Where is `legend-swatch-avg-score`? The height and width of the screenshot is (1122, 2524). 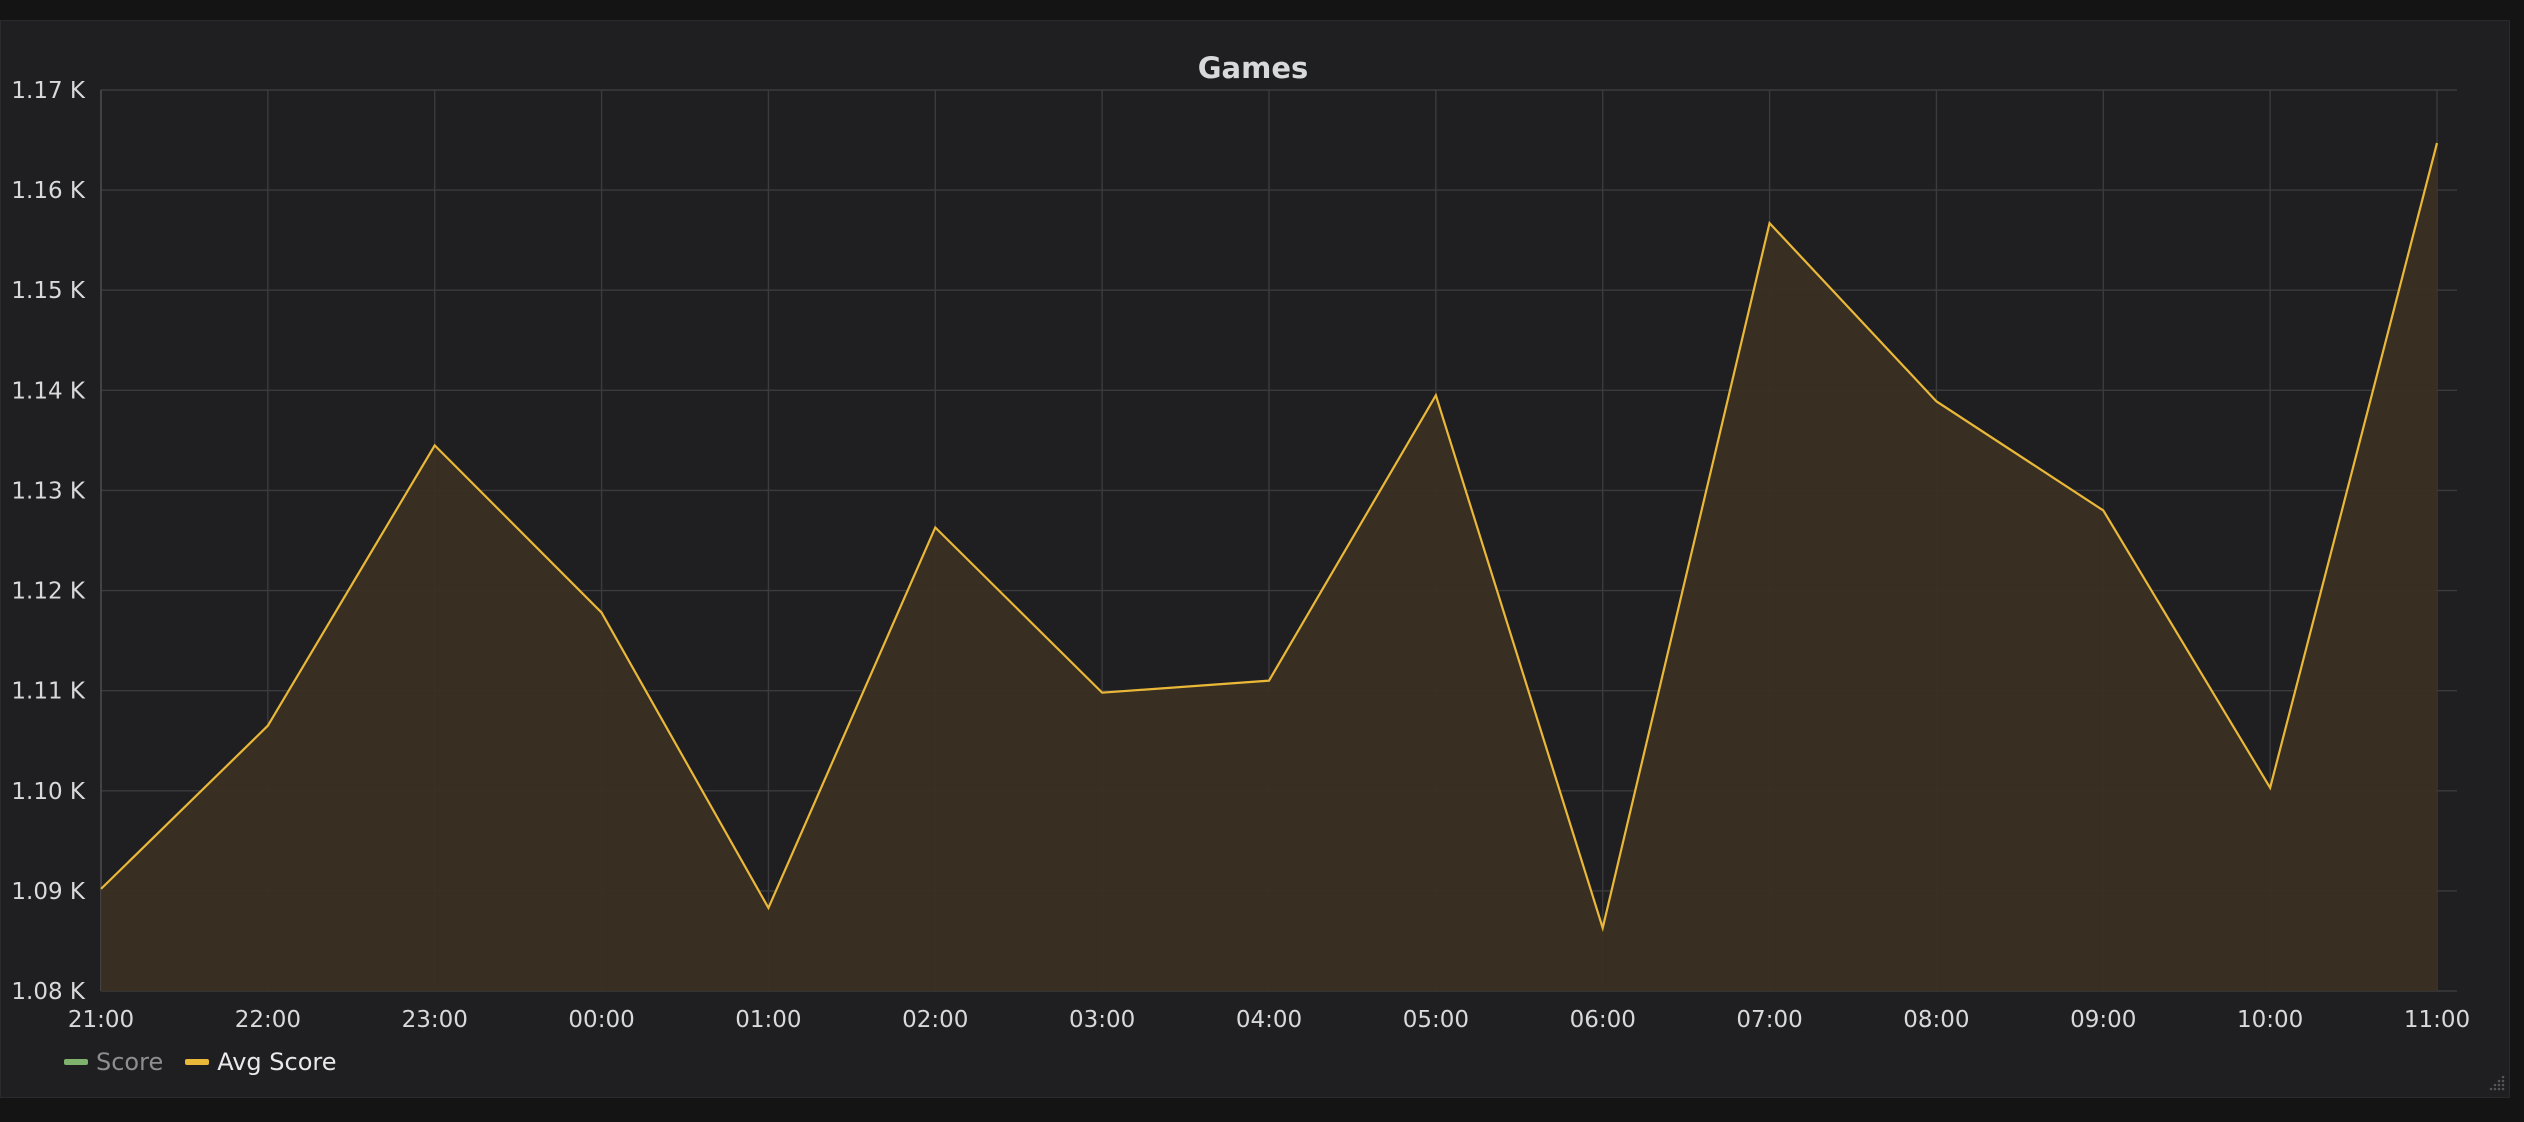
legend-swatch-avg-score is located at coordinates (197, 1062).